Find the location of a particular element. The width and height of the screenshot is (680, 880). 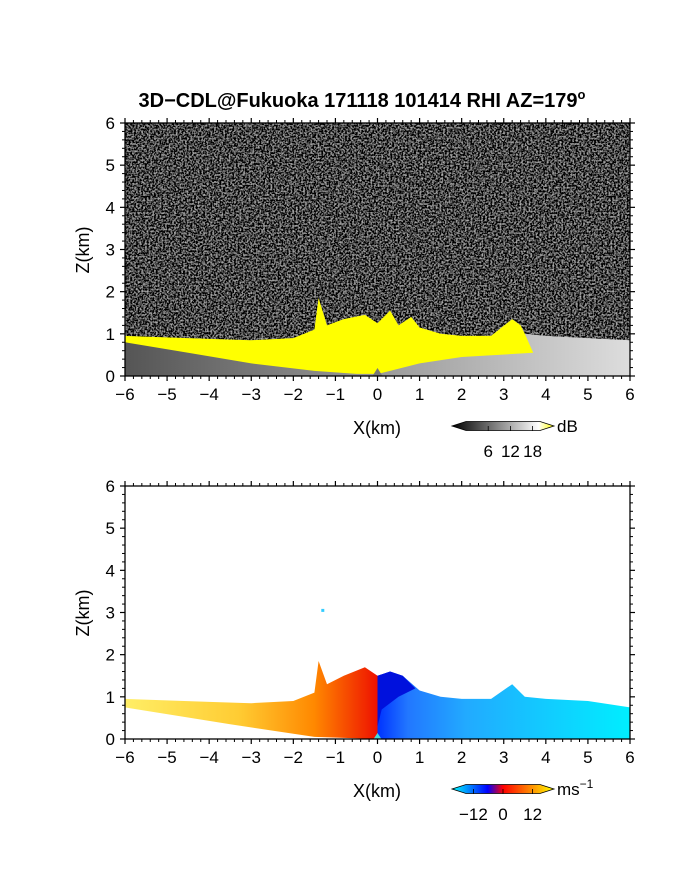

colorbar-tick-label: 6 is located at coordinates (487, 451).